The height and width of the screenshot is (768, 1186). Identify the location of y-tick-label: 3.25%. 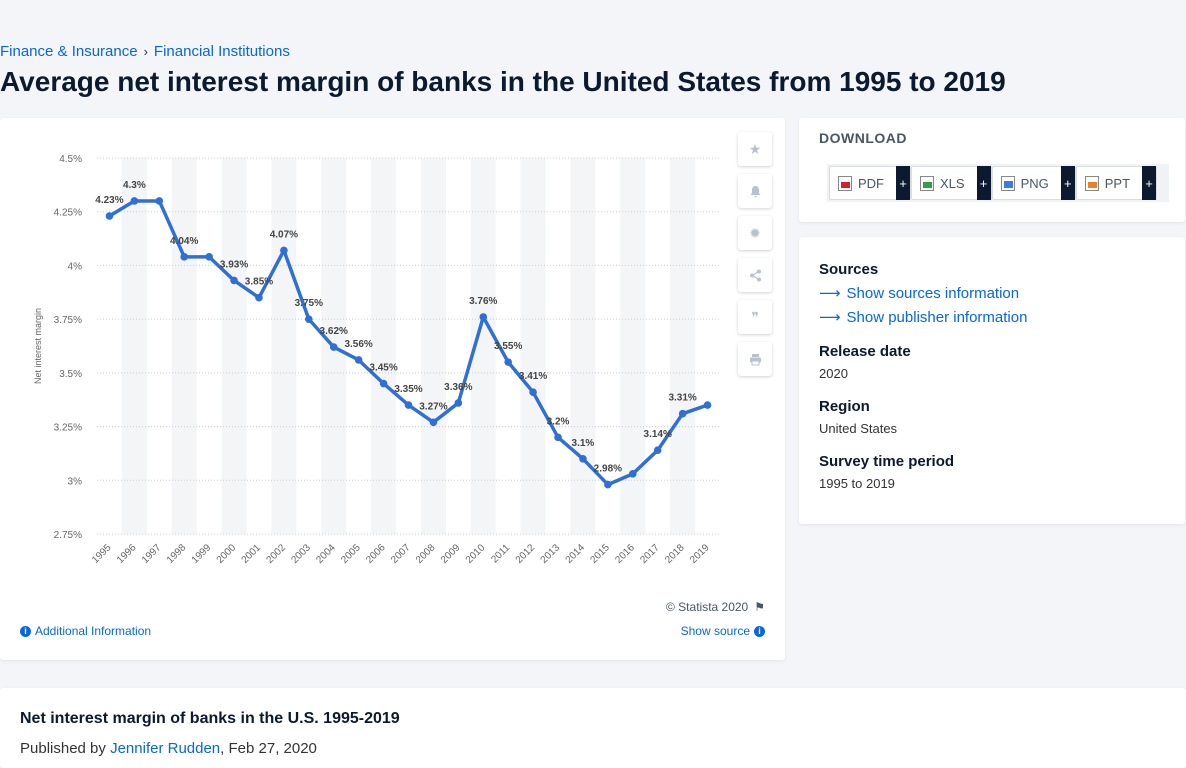
(68, 428).